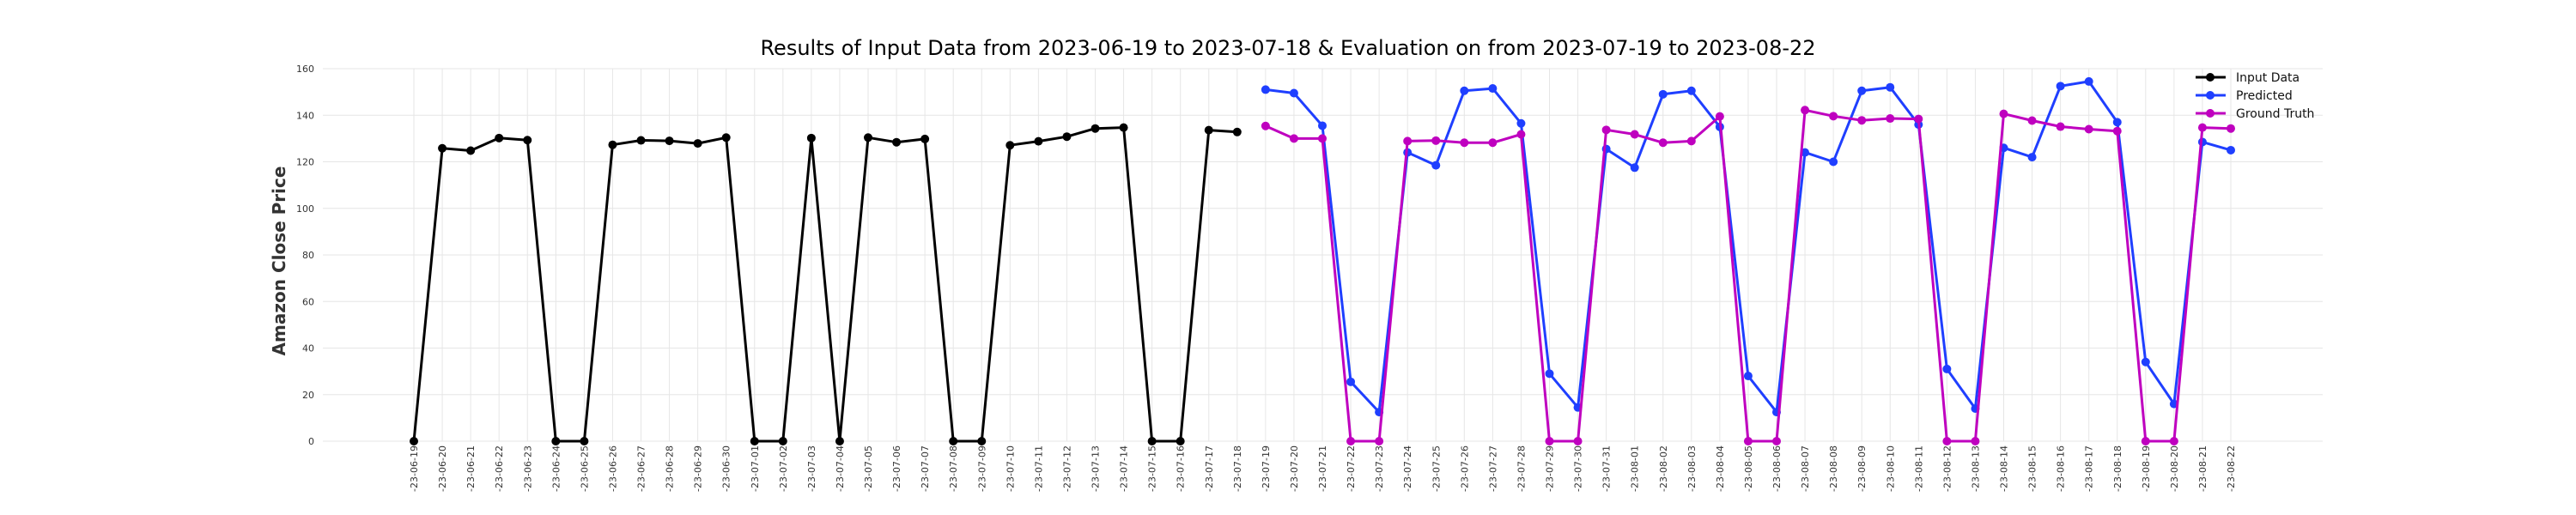 The height and width of the screenshot is (515, 2576). Describe the element at coordinates (1918, 468) in the screenshot. I see `x-tick-label: -23-08-11` at that location.